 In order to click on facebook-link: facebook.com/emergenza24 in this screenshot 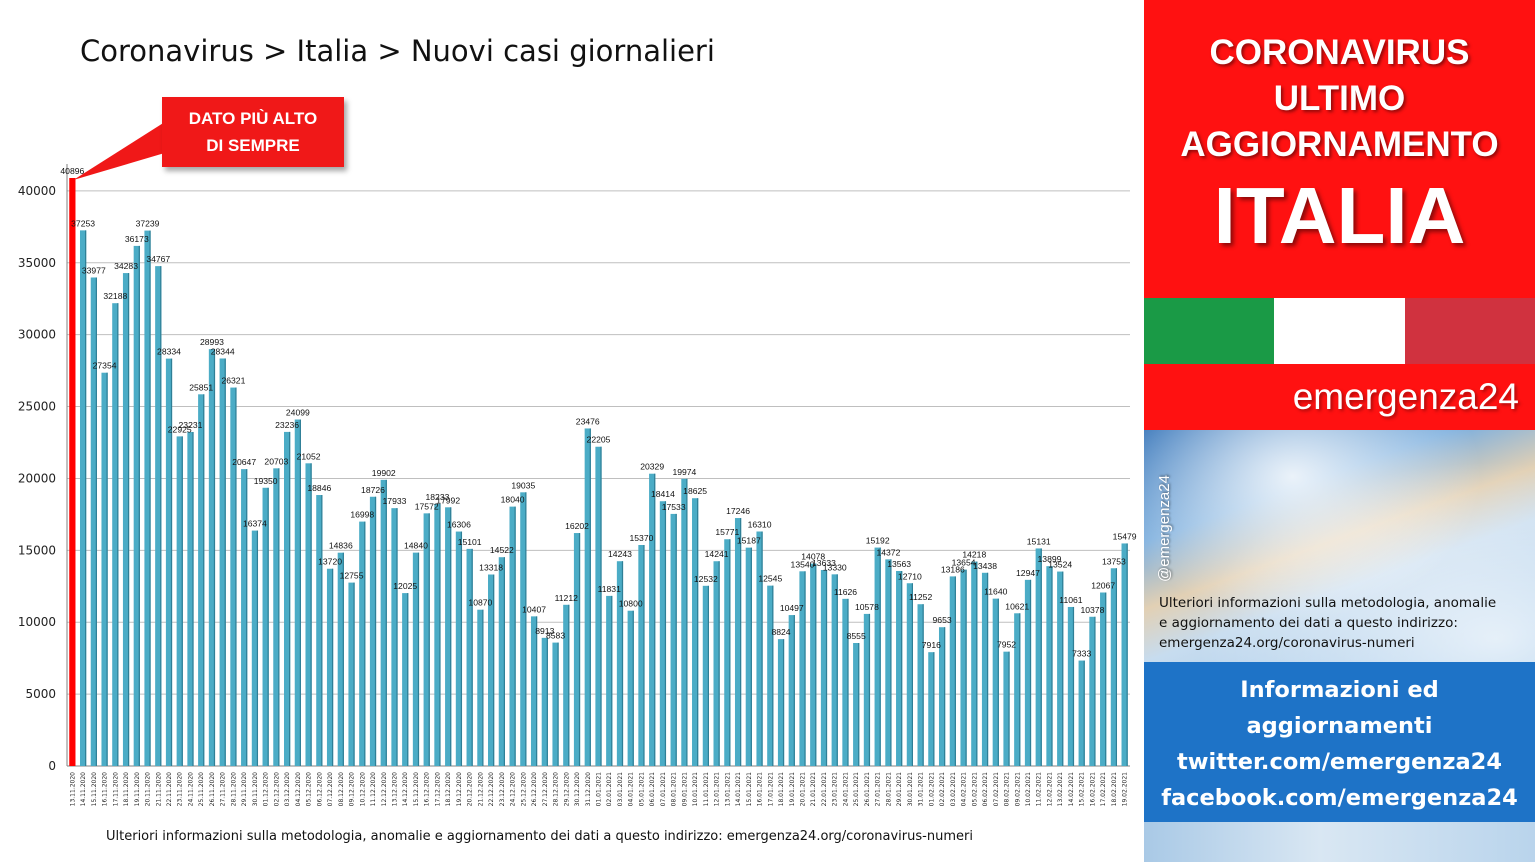, I will do `click(1339, 798)`.